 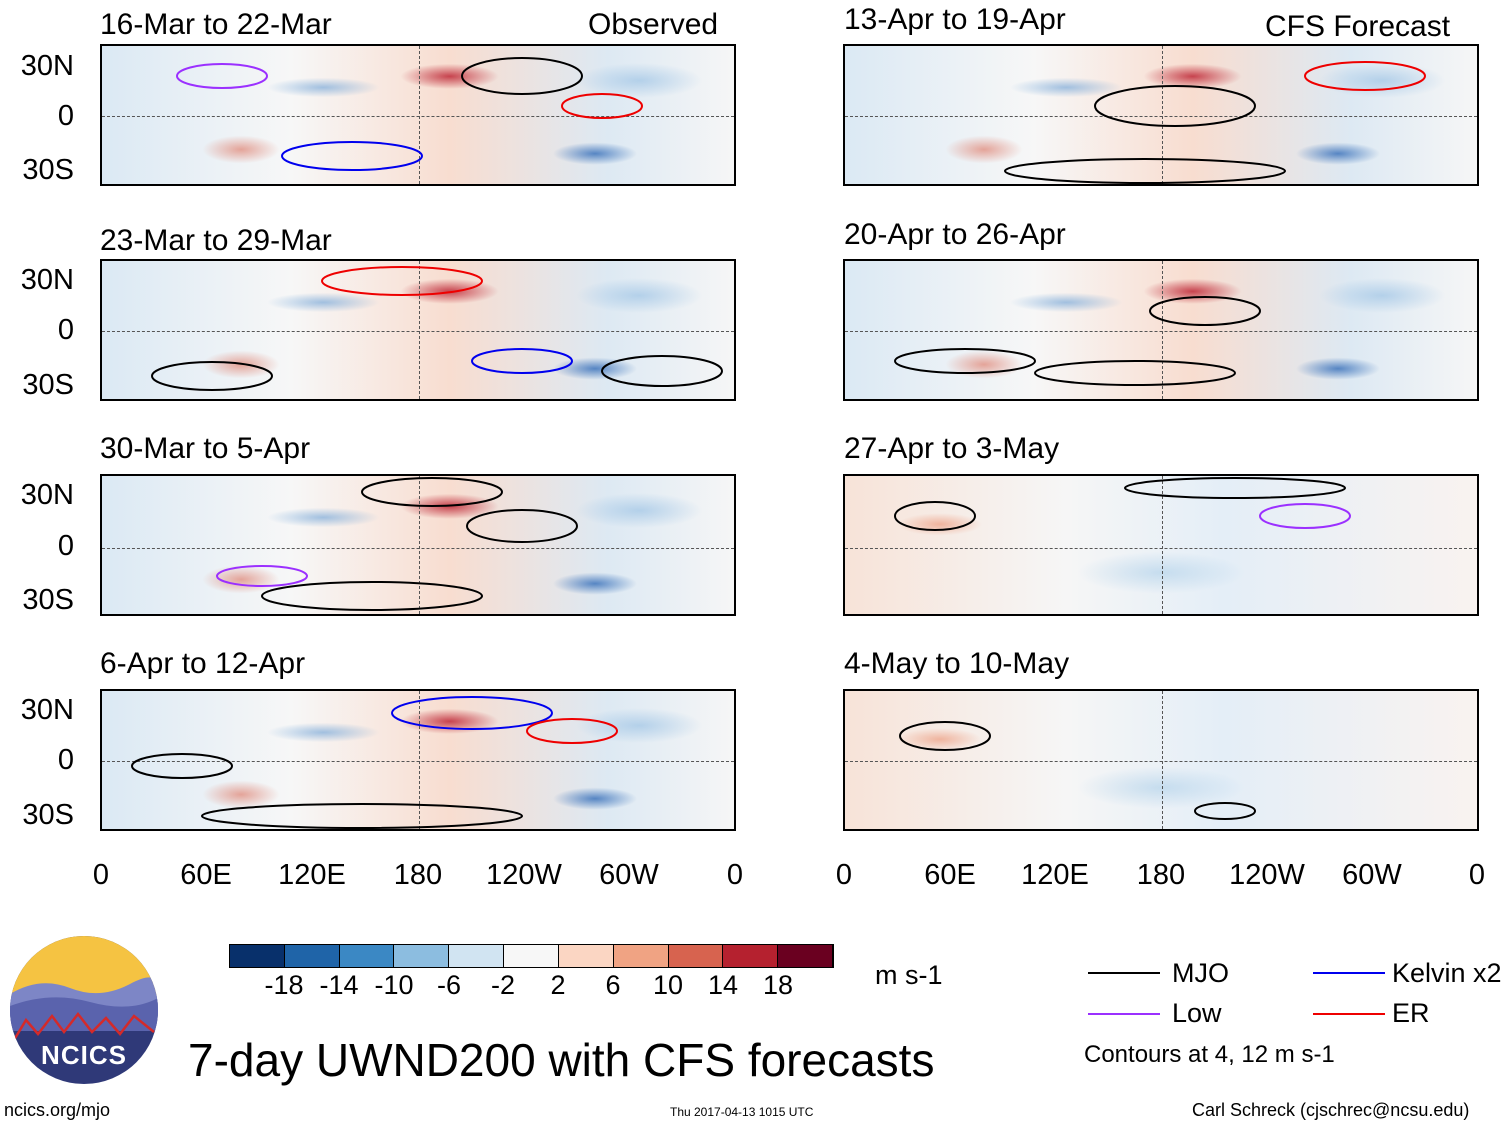 What do you see at coordinates (57, 1110) in the screenshot?
I see `website-link: ncics.org/mjo` at bounding box center [57, 1110].